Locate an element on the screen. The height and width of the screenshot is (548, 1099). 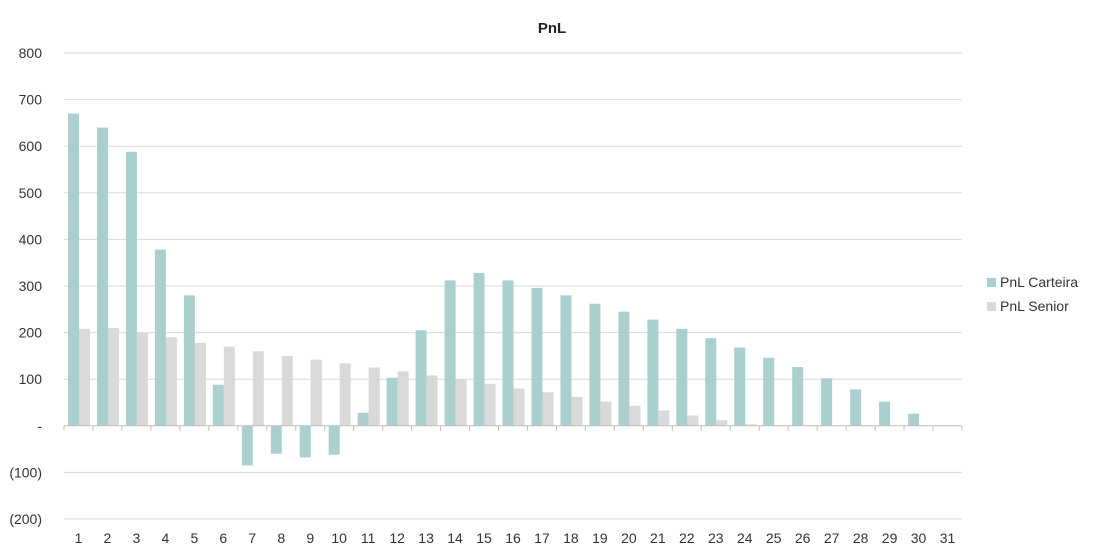
x-tick-label: 4 is located at coordinates (165, 538).